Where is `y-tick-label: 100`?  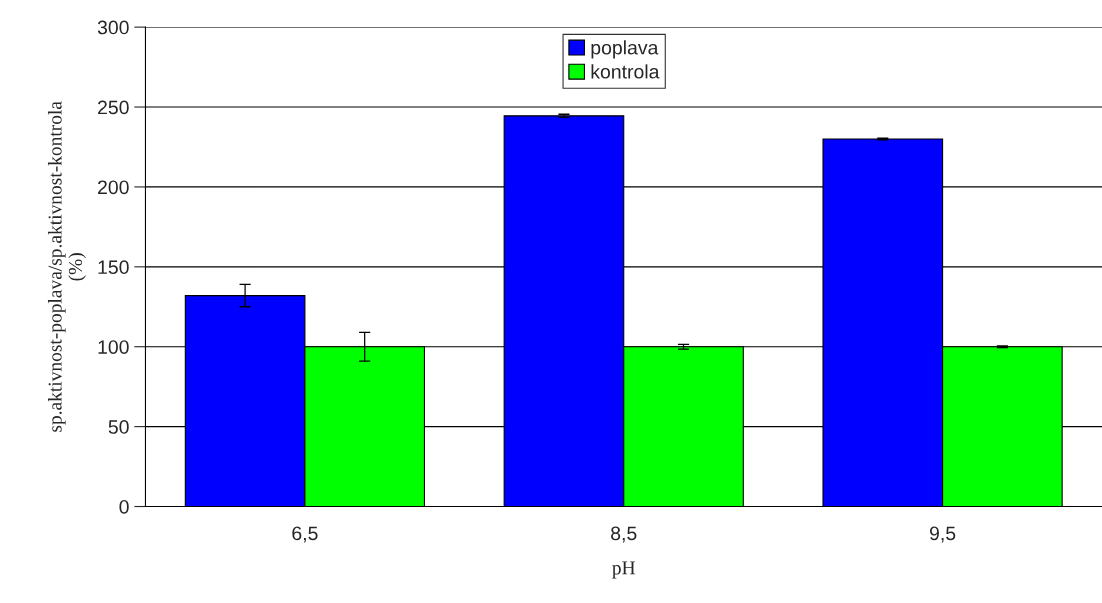
y-tick-label: 100 is located at coordinates (113, 347).